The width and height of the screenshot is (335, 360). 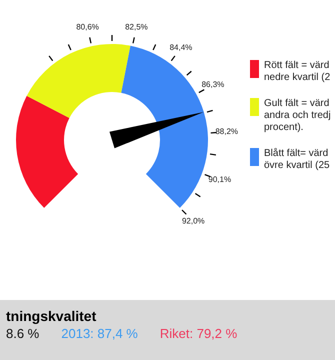 I want to click on text: 86,3%, so click(x=213, y=84).